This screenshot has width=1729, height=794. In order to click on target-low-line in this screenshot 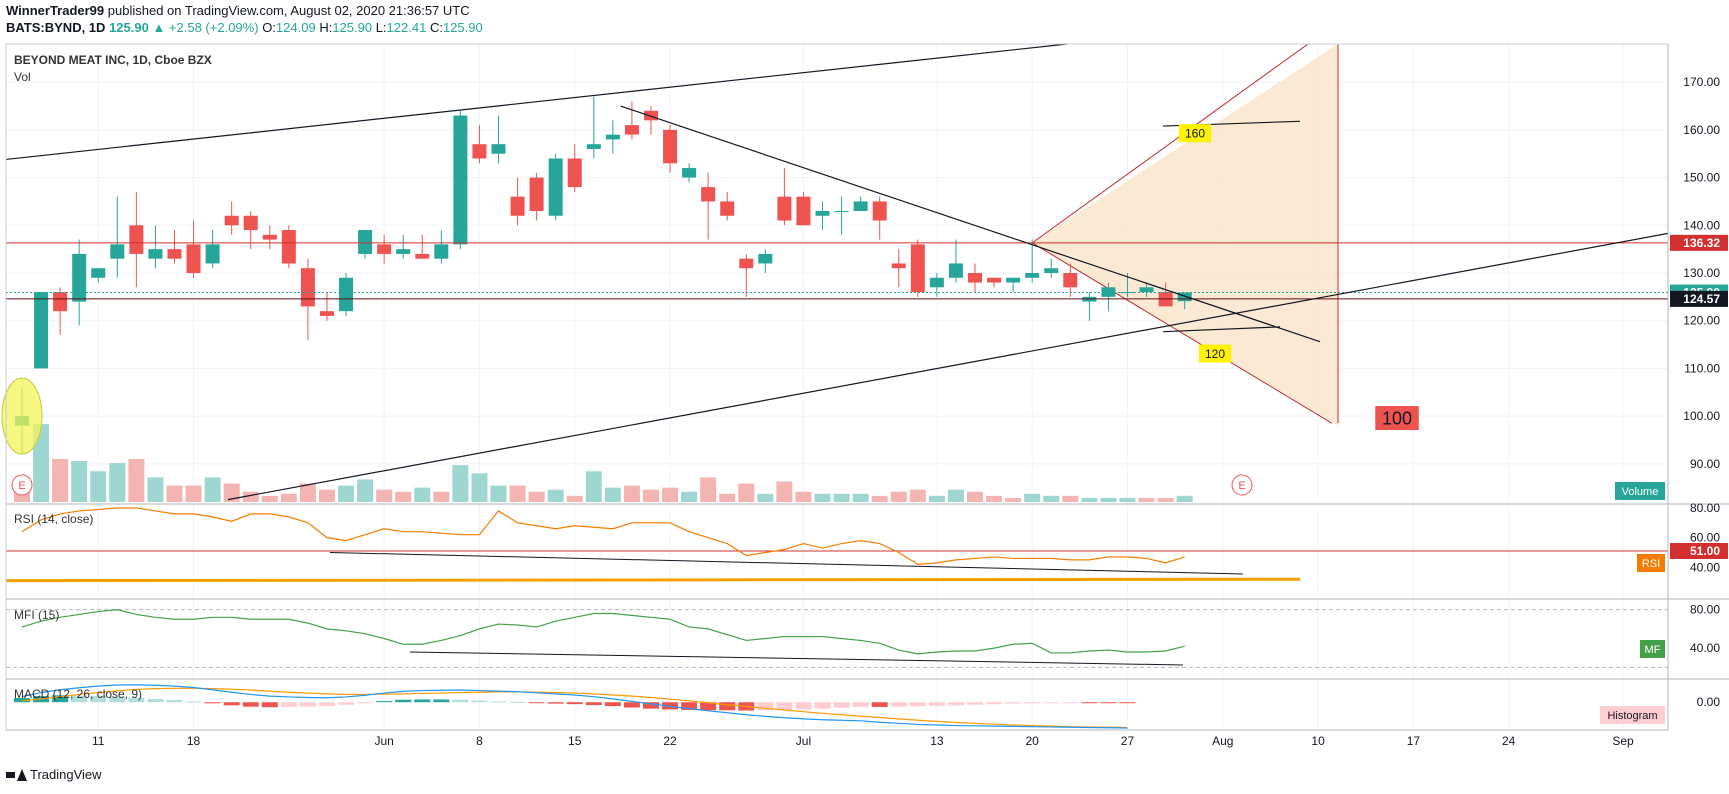, I will do `click(1221, 329)`.